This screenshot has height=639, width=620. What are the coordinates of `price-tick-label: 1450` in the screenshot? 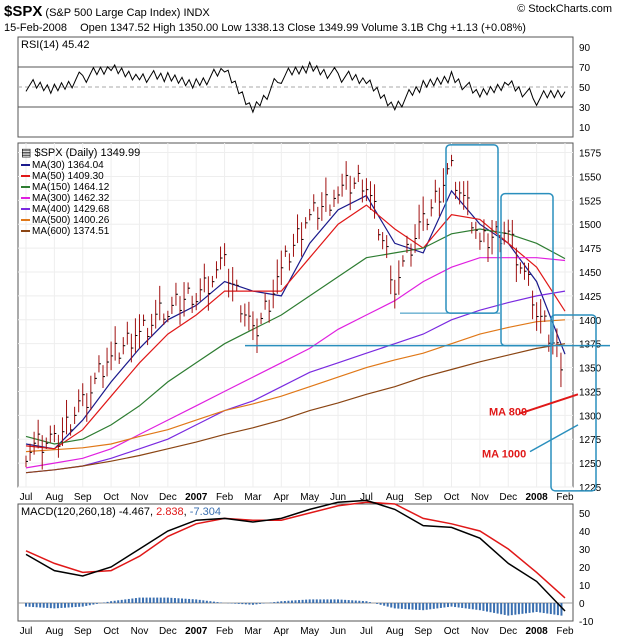 It's located at (590, 273).